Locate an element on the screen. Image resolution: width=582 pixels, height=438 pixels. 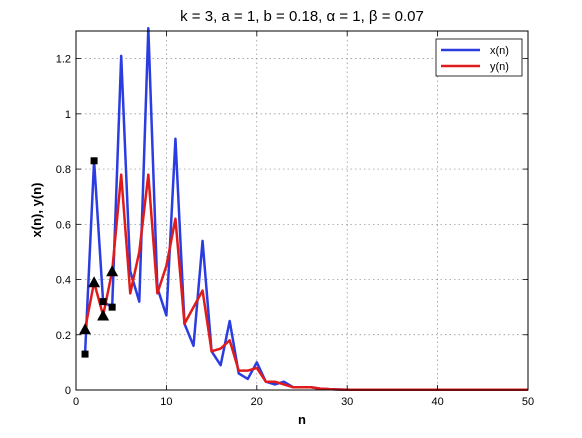
y-tick-label: 1.2 is located at coordinates (63, 60).